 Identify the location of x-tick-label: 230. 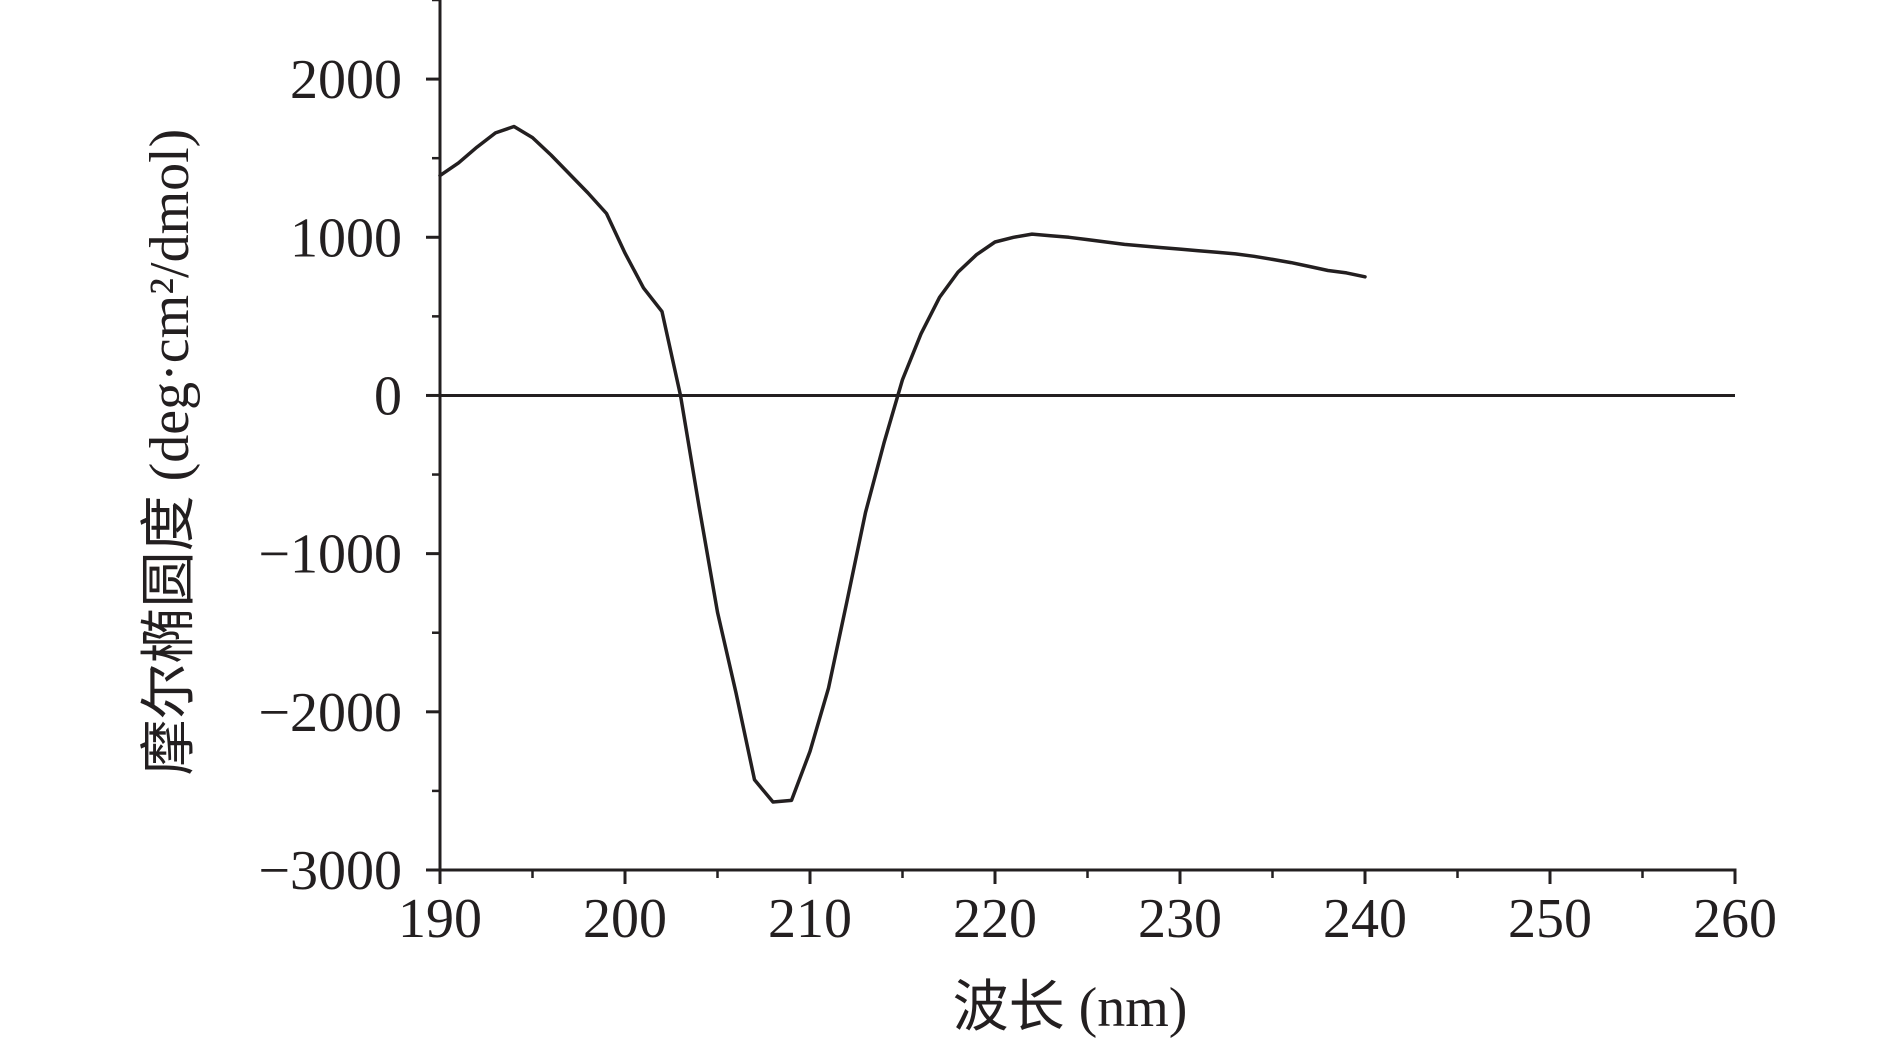
(1180, 919).